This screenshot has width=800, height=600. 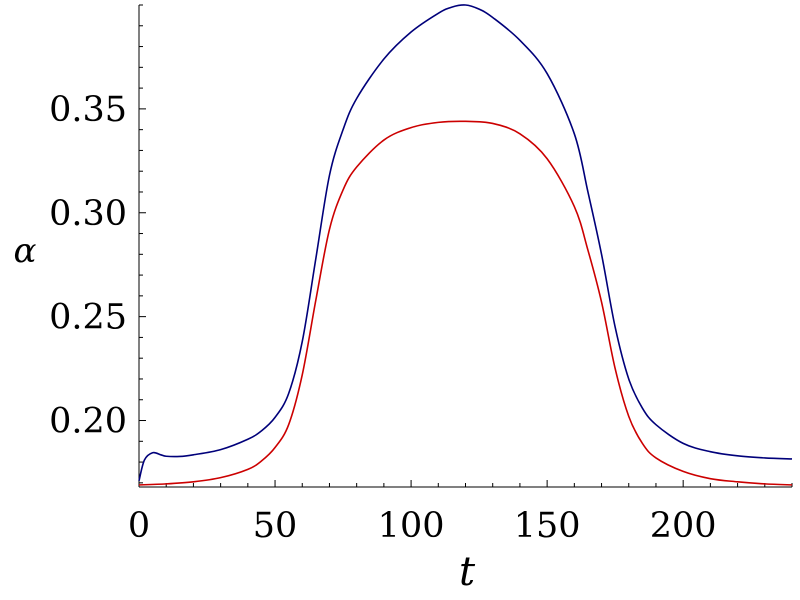 What do you see at coordinates (88, 422) in the screenshot?
I see `y-tick-label: 0.20` at bounding box center [88, 422].